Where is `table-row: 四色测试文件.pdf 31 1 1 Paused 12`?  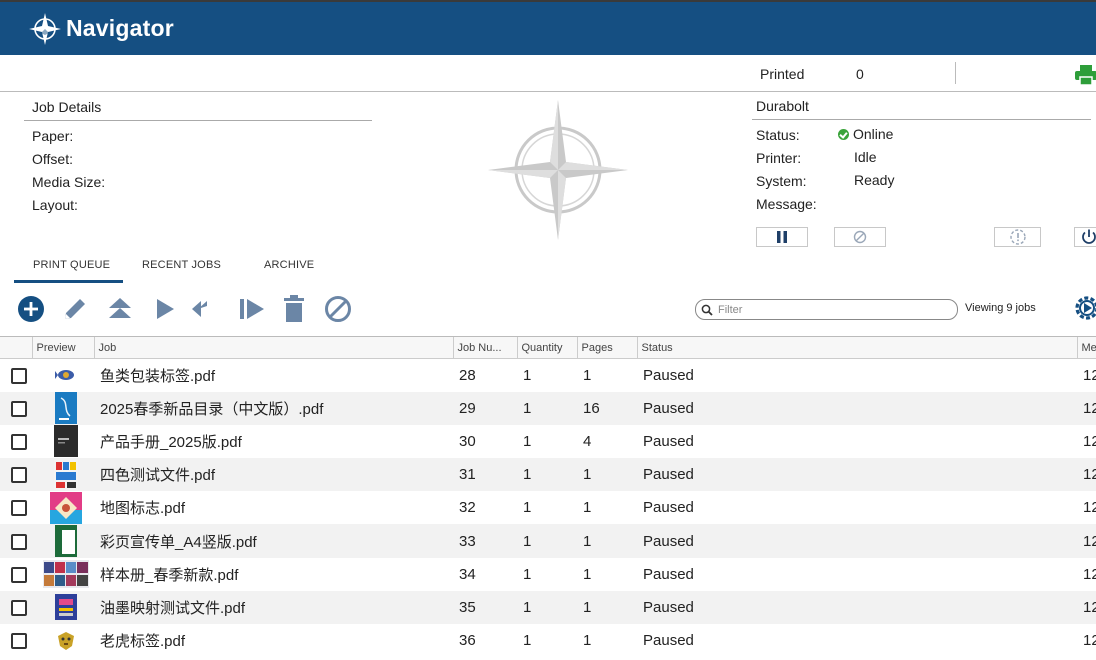
table-row: 四色测试文件.pdf 31 1 1 Paused 12 is located at coordinates (548, 475).